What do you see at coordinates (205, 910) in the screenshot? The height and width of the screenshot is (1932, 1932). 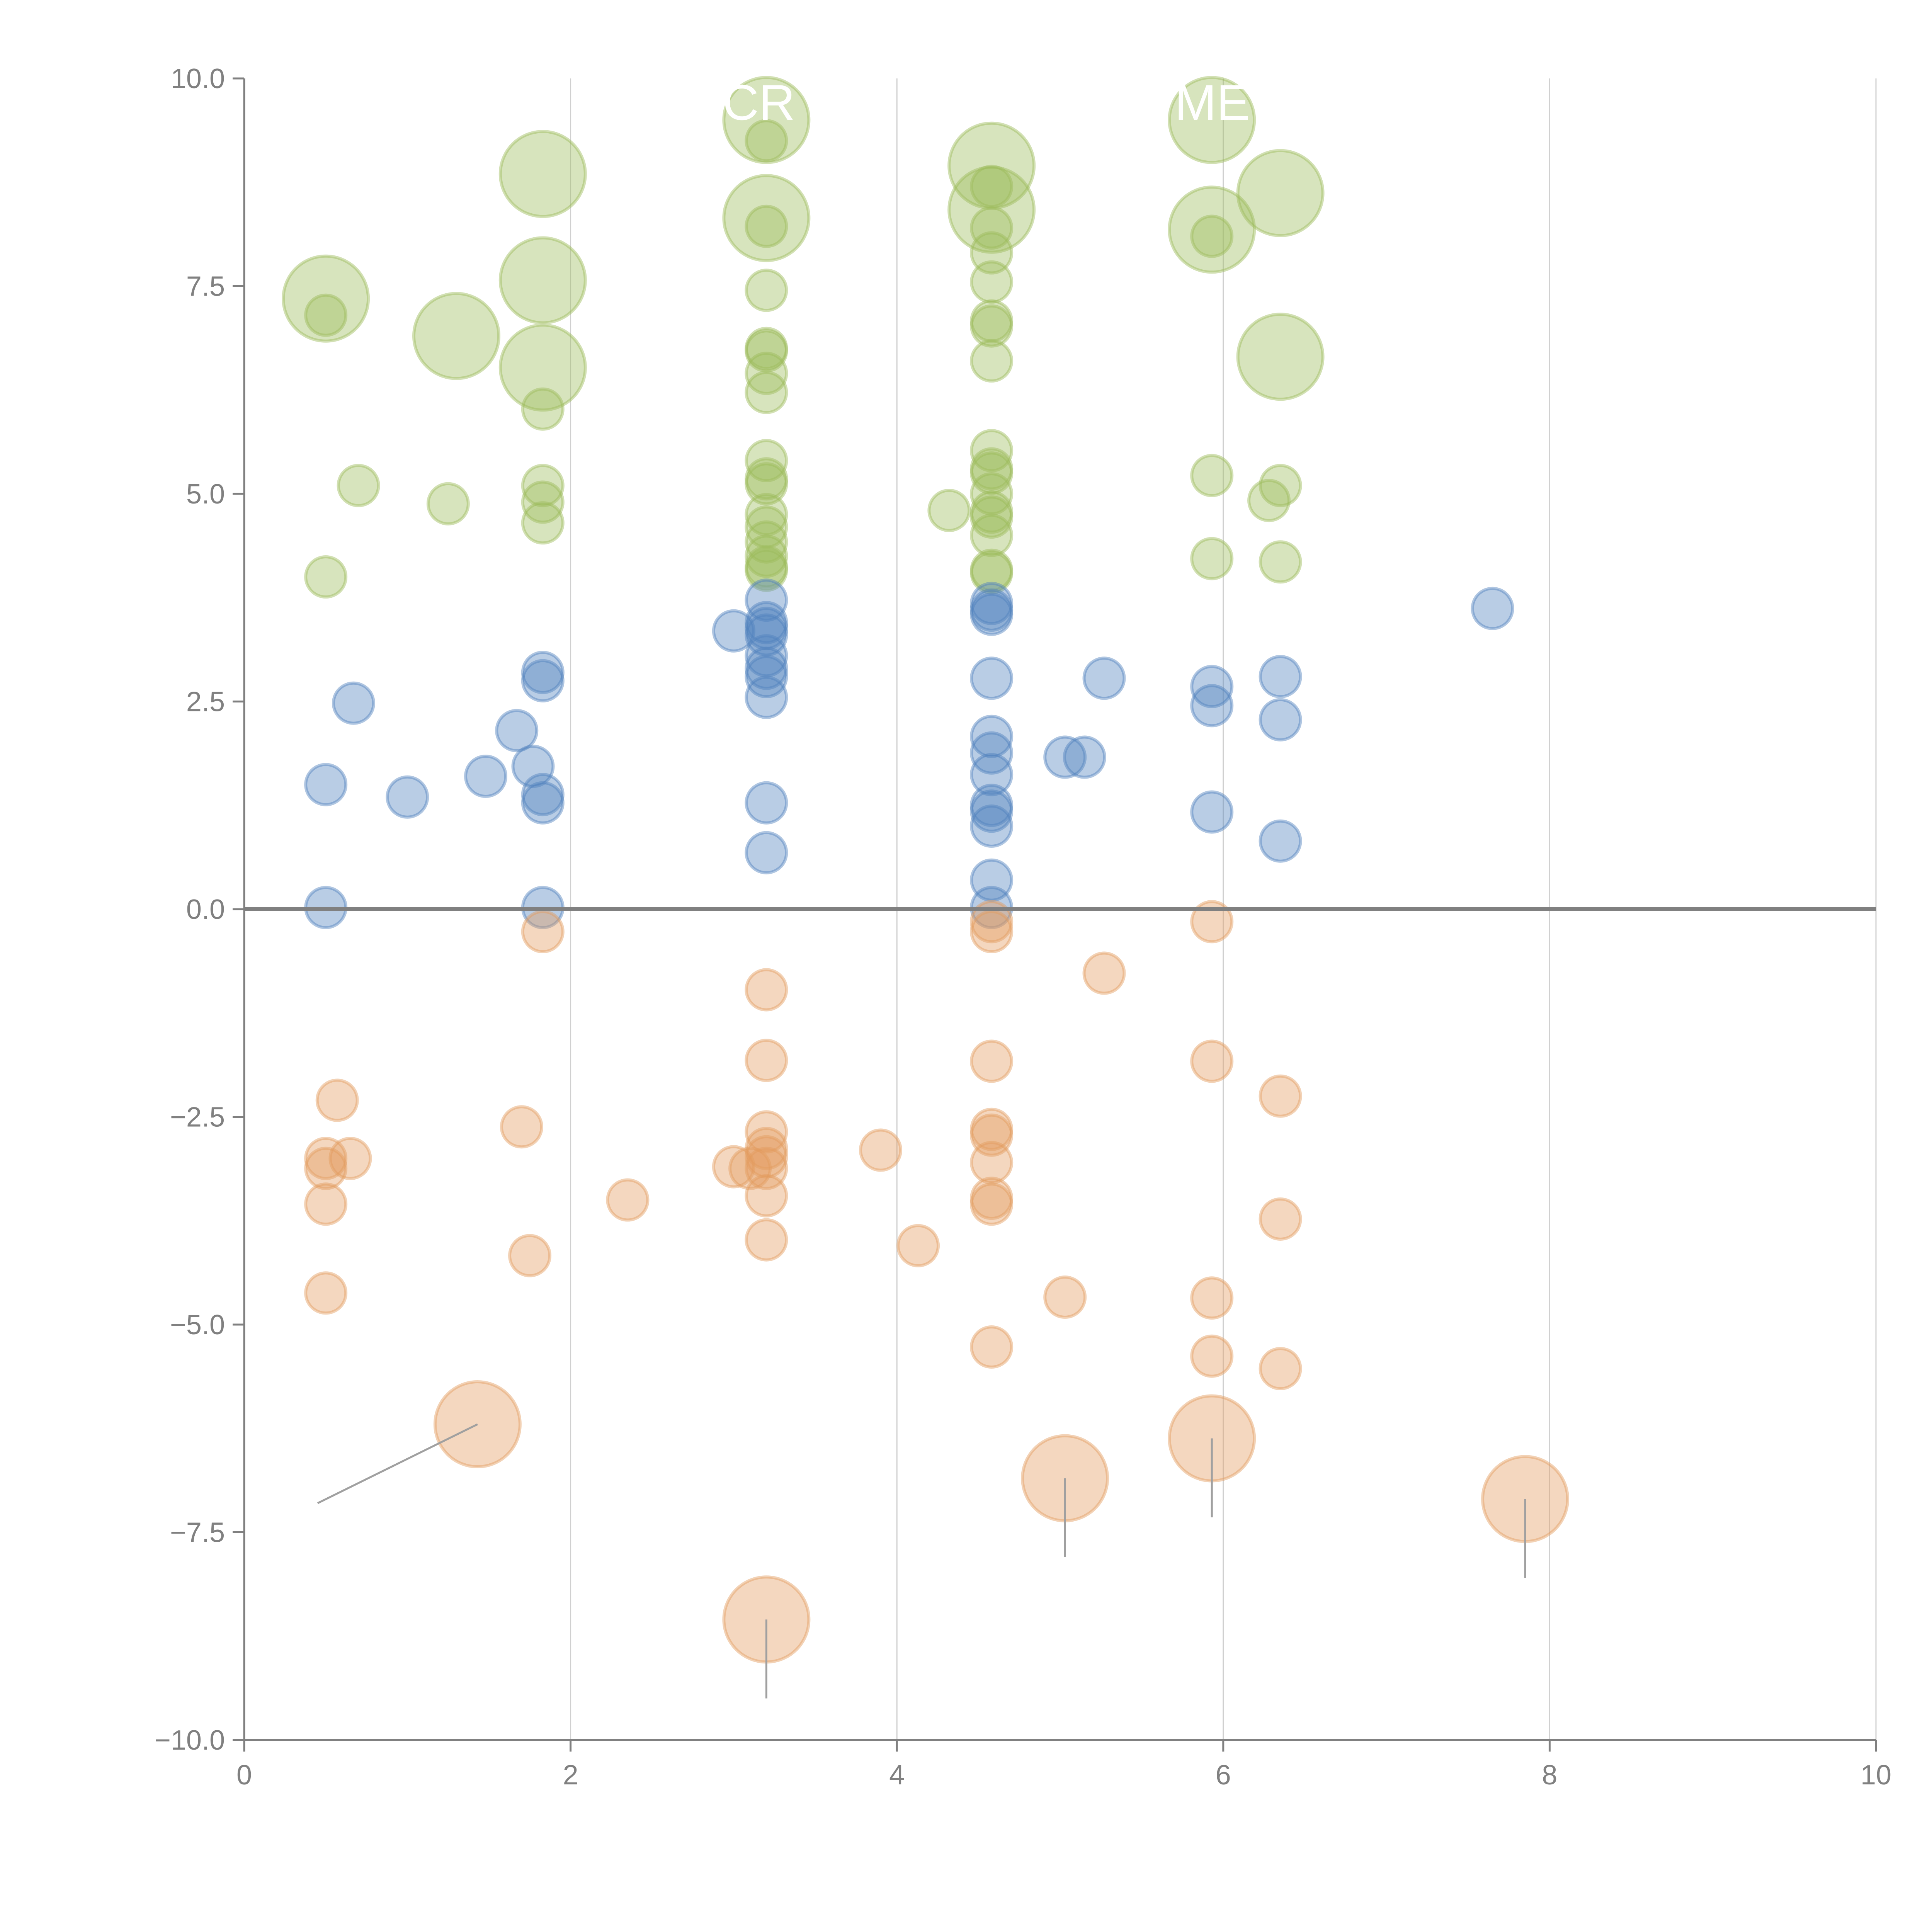 I see `y-tick-label: 0.0` at bounding box center [205, 910].